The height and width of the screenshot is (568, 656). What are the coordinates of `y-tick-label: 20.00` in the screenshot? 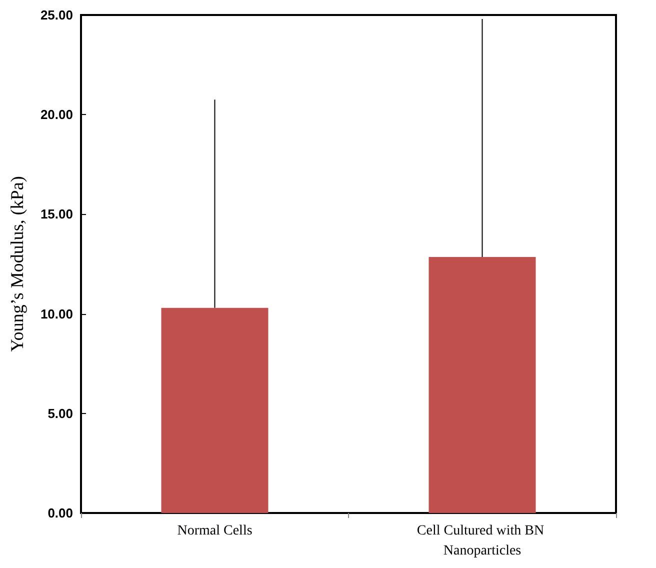 It's located at (56, 114).